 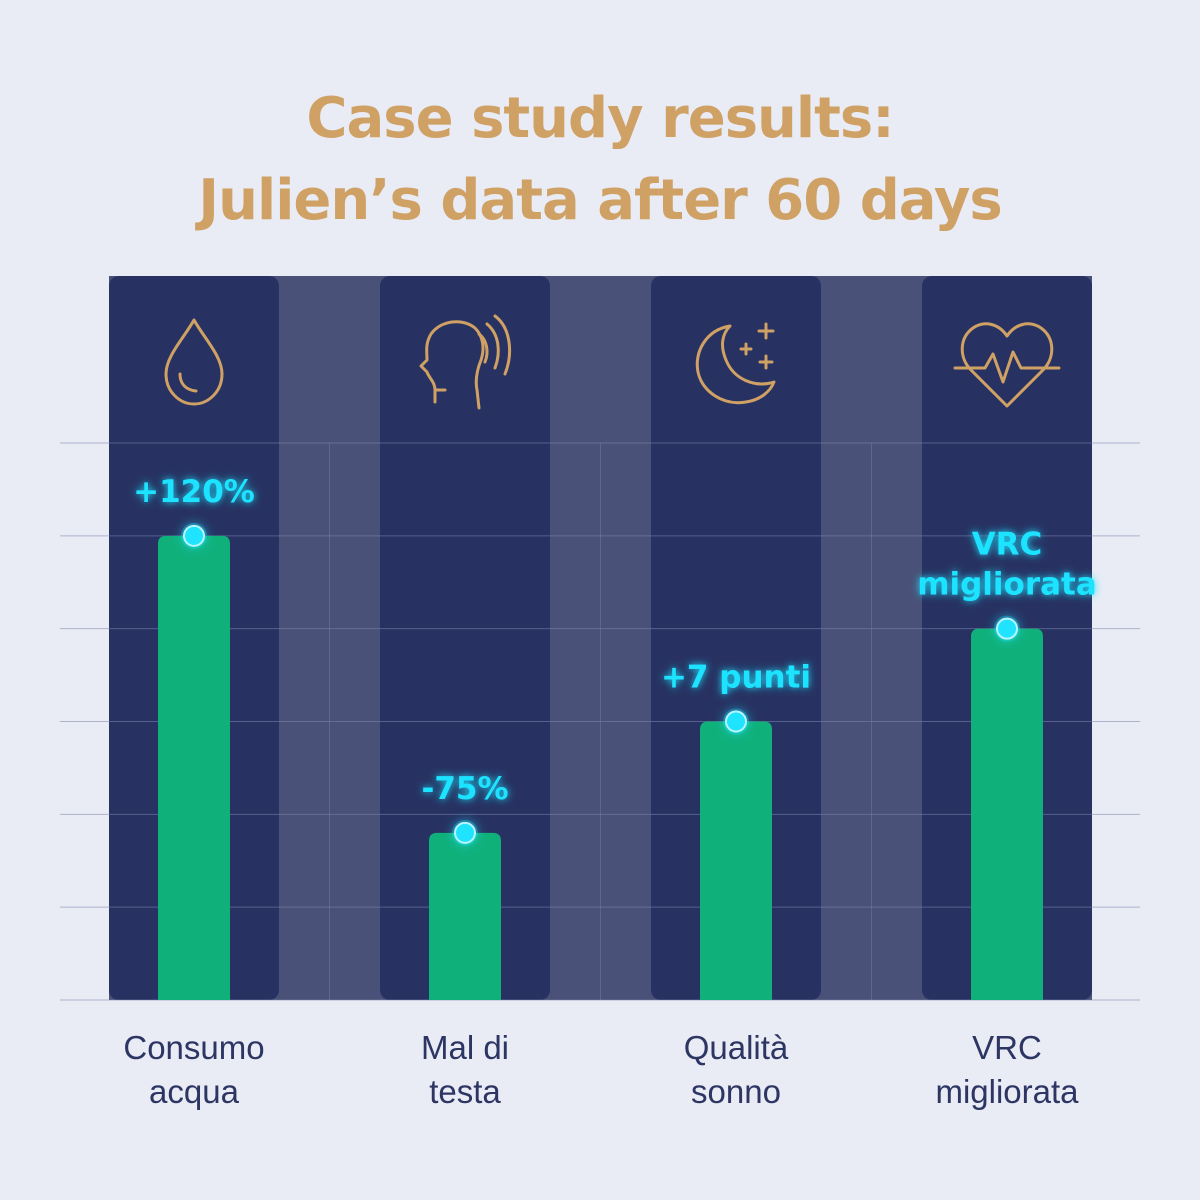 What do you see at coordinates (1007, 585) in the screenshot?
I see `data-label: migliorata` at bounding box center [1007, 585].